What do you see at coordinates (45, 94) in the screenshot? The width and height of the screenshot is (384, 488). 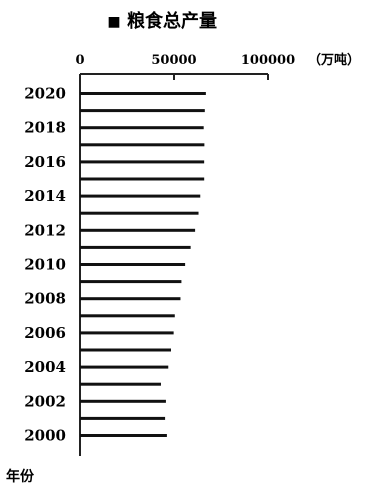 I see `y-tick-label: 2020` at bounding box center [45, 94].